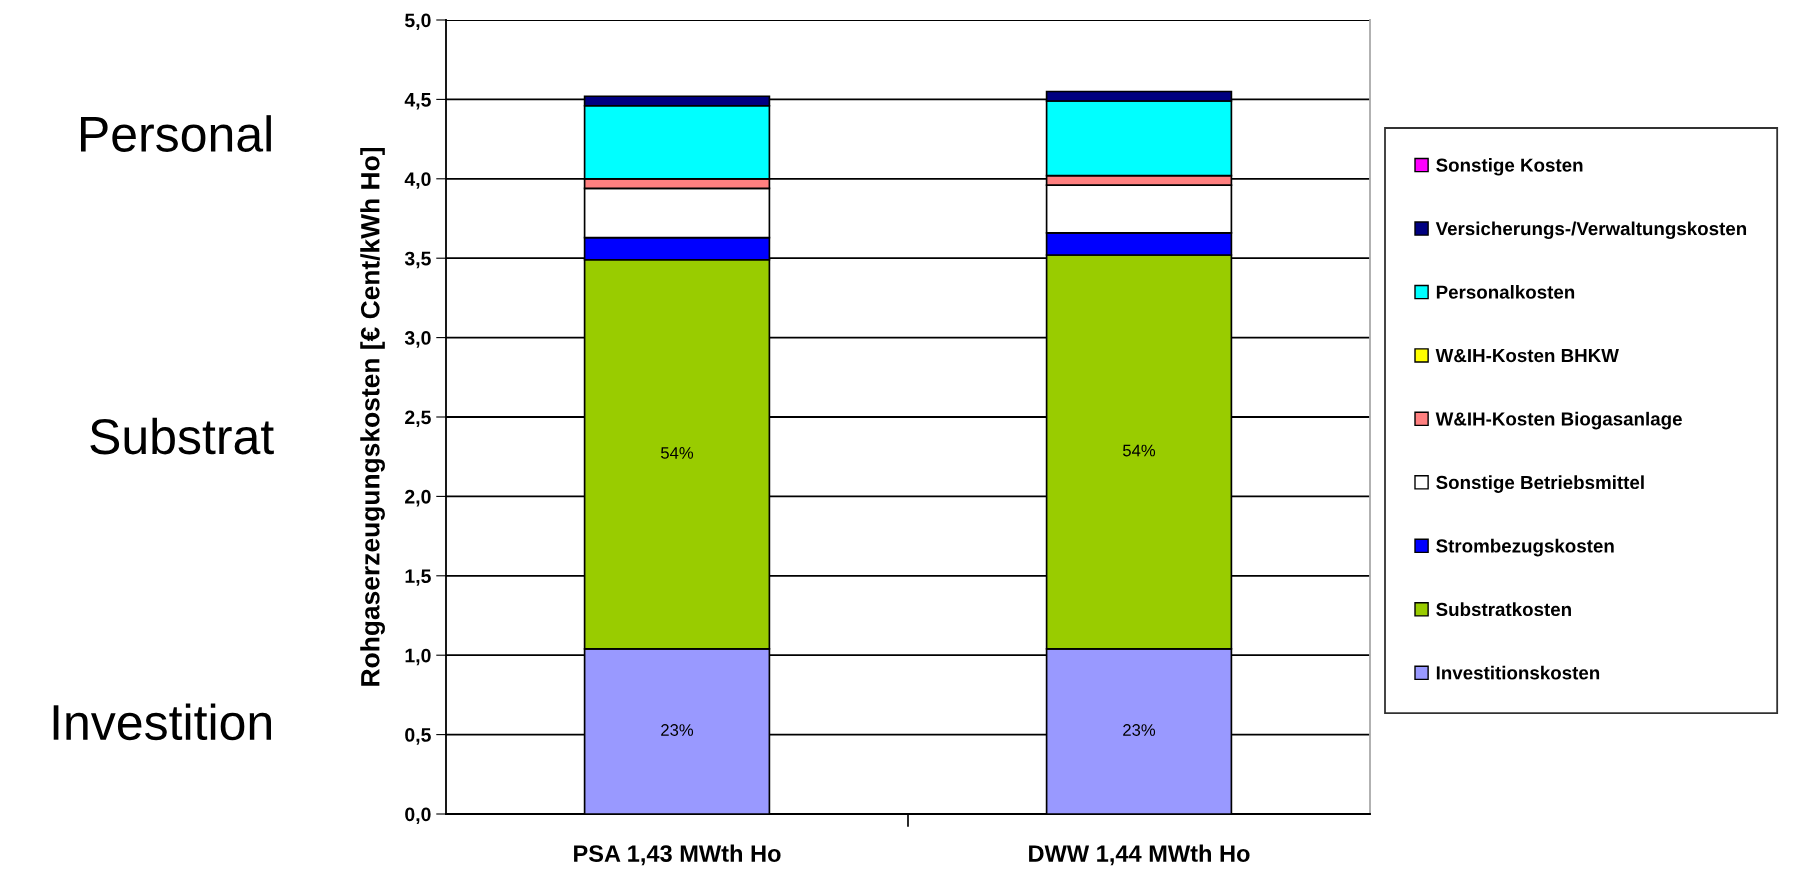 The height and width of the screenshot is (882, 1816). I want to click on legend-label: W&IH-Kosten Biogasanlage, so click(1558, 420).